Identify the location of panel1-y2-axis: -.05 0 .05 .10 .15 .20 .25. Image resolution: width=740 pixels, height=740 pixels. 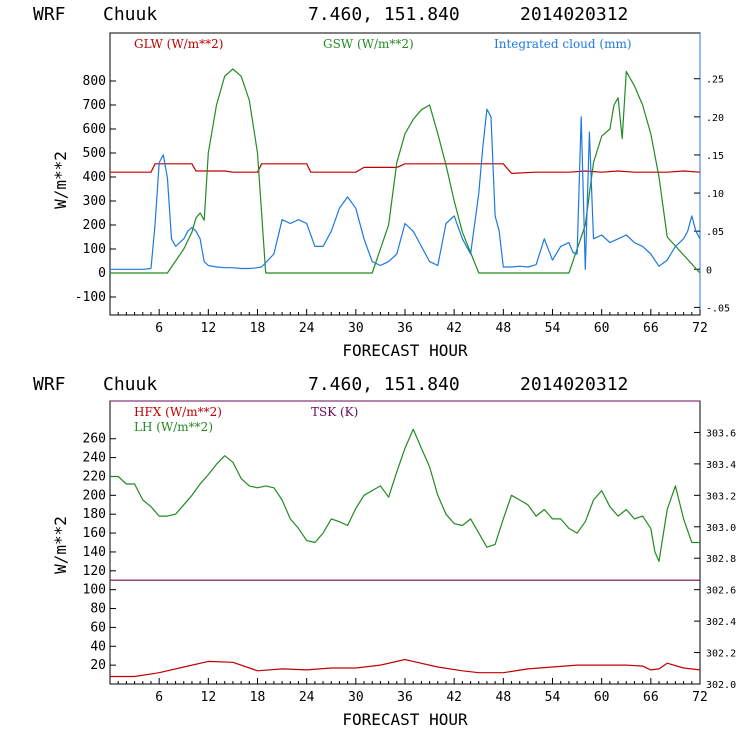
(712, 194).